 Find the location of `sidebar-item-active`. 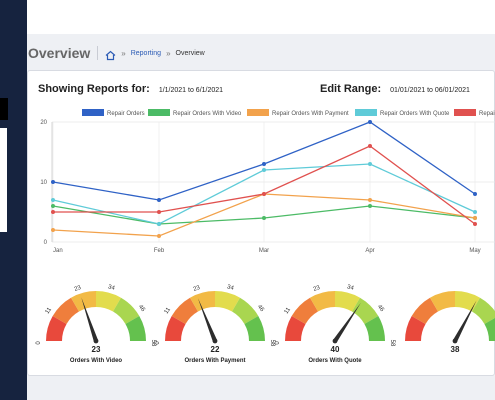

sidebar-item-active is located at coordinates (4, 109).